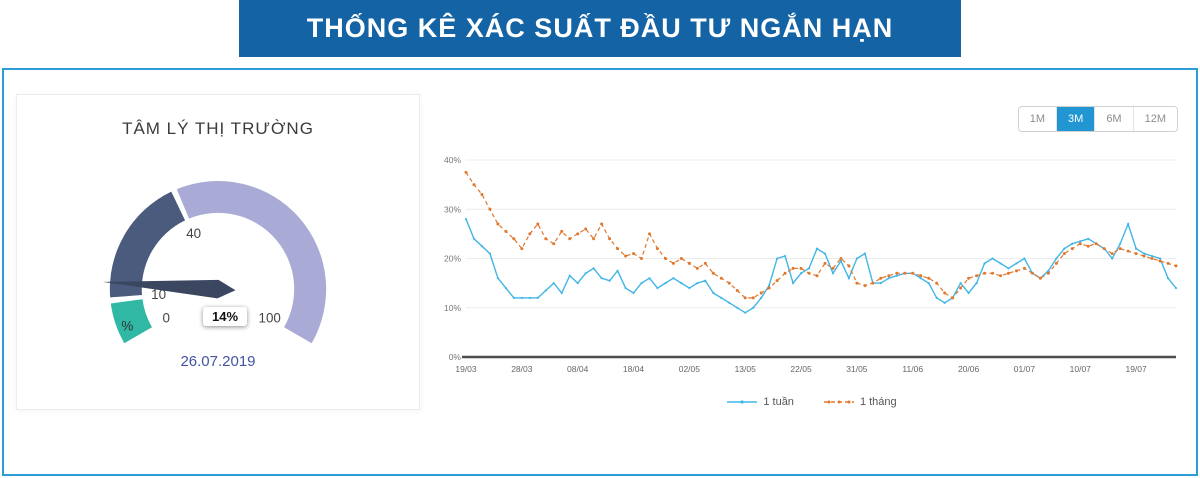 Image resolution: width=1200 pixels, height=478 pixels. I want to click on gauge-needle-pivot, so click(218, 289).